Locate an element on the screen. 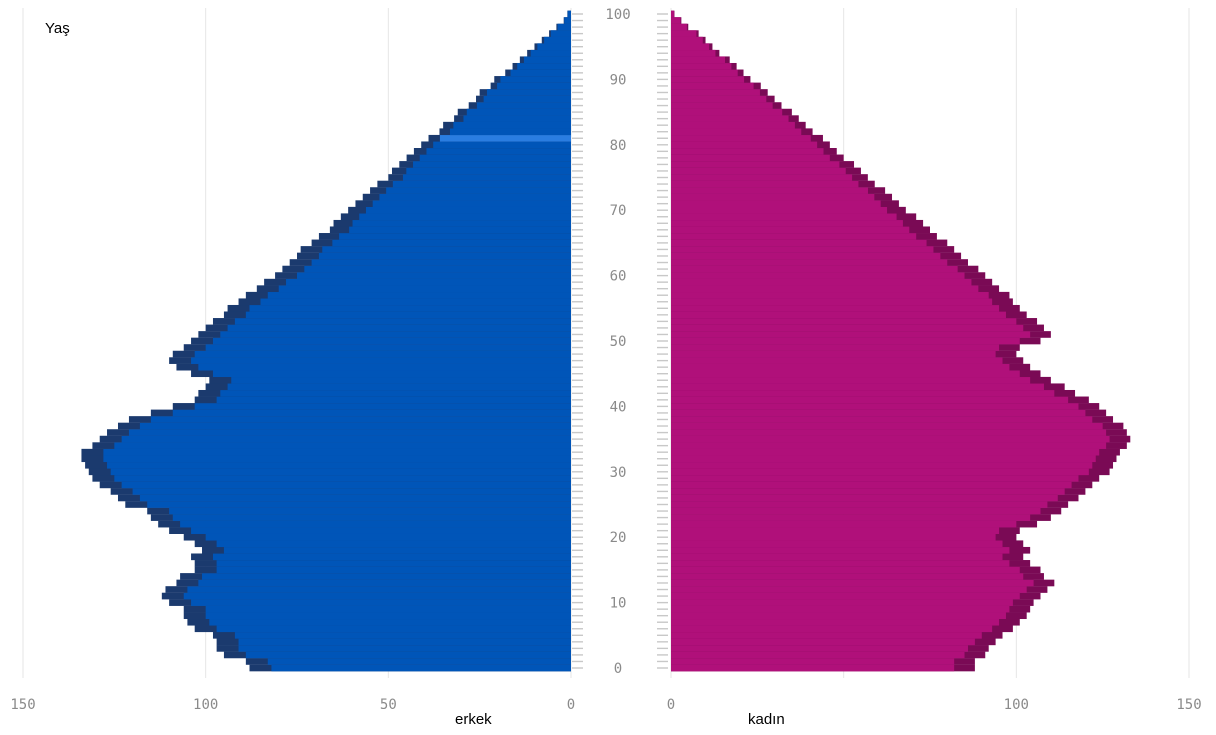 Image resolution: width=1216 pixels, height=735 pixels. x-tick-male-150: 150 is located at coordinates (22, 705).